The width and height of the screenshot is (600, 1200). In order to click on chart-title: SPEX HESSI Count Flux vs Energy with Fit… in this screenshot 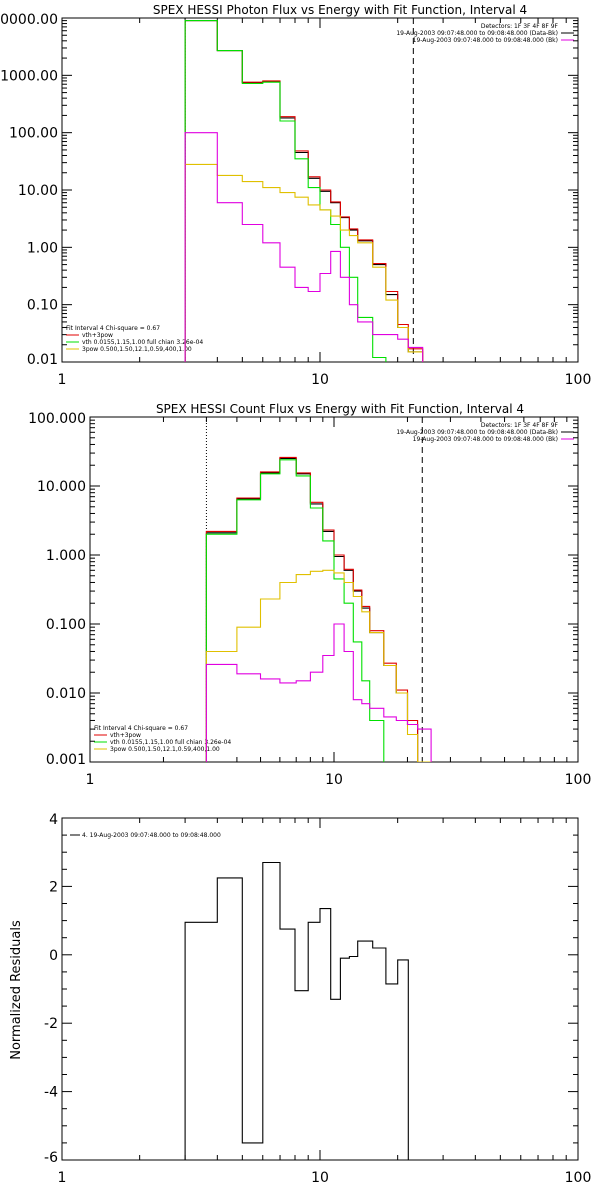, I will do `click(340, 409)`.